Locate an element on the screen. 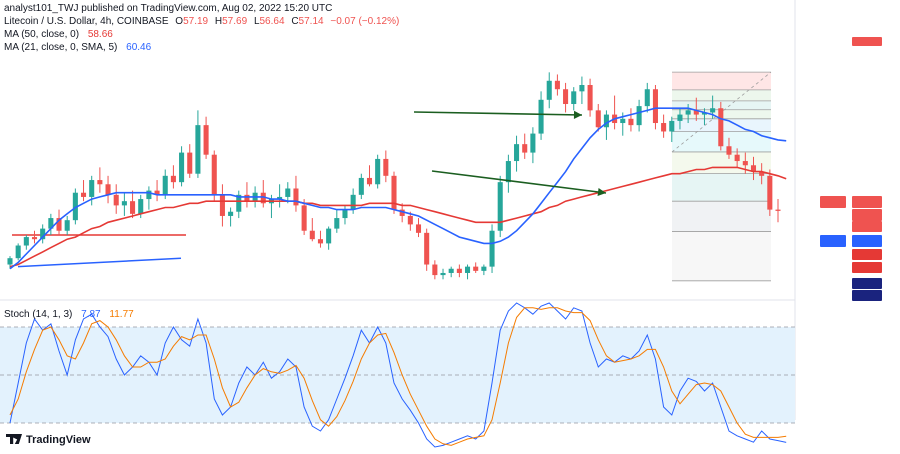 This screenshot has height=454, width=900. stoch-legend: Stoch (14, 1, 3) 7.87 11.77 is located at coordinates (69, 314).